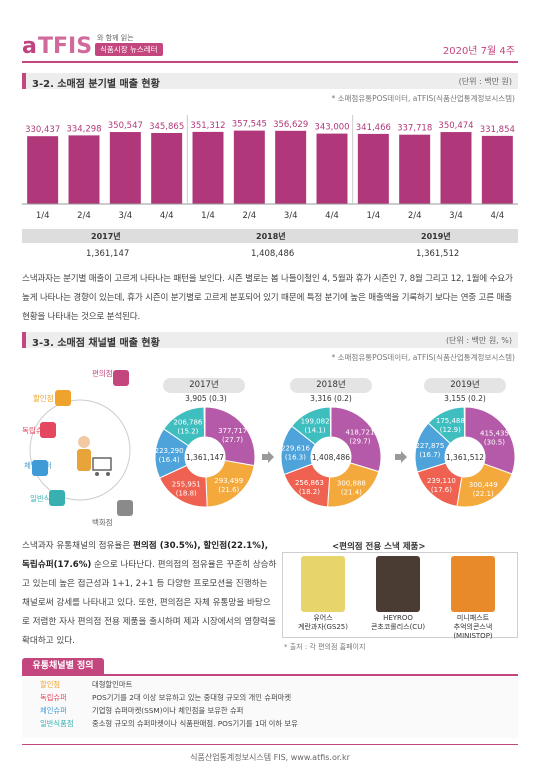 The height and width of the screenshot is (780, 540). What do you see at coordinates (450, 421) in the screenshot?
I see `donut-slice-value: 175,488` at bounding box center [450, 421].